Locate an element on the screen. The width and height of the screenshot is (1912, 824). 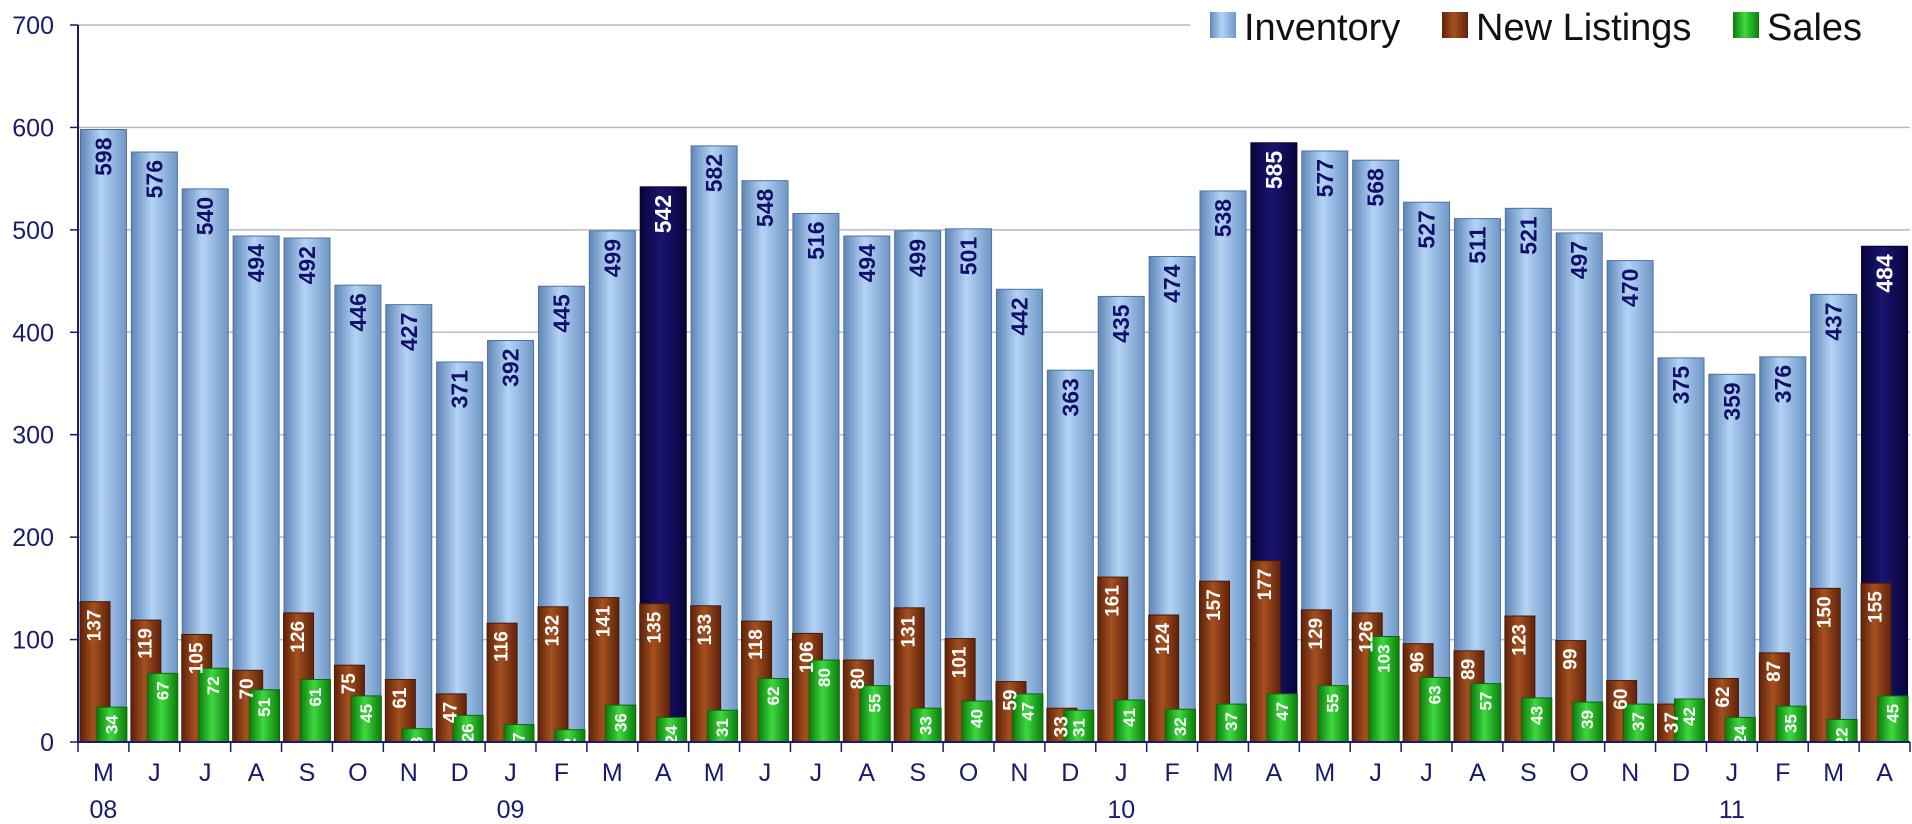
sales-value-label: 103 is located at coordinates (1384, 658).